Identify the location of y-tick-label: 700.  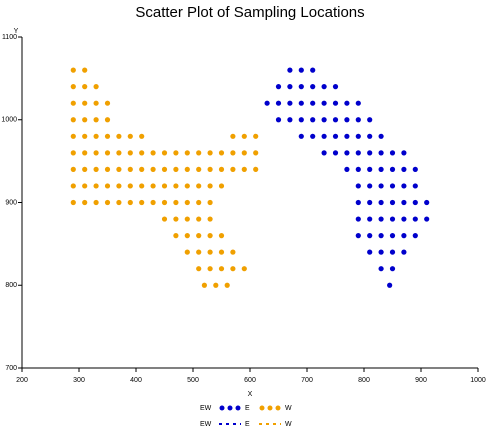
(11, 368).